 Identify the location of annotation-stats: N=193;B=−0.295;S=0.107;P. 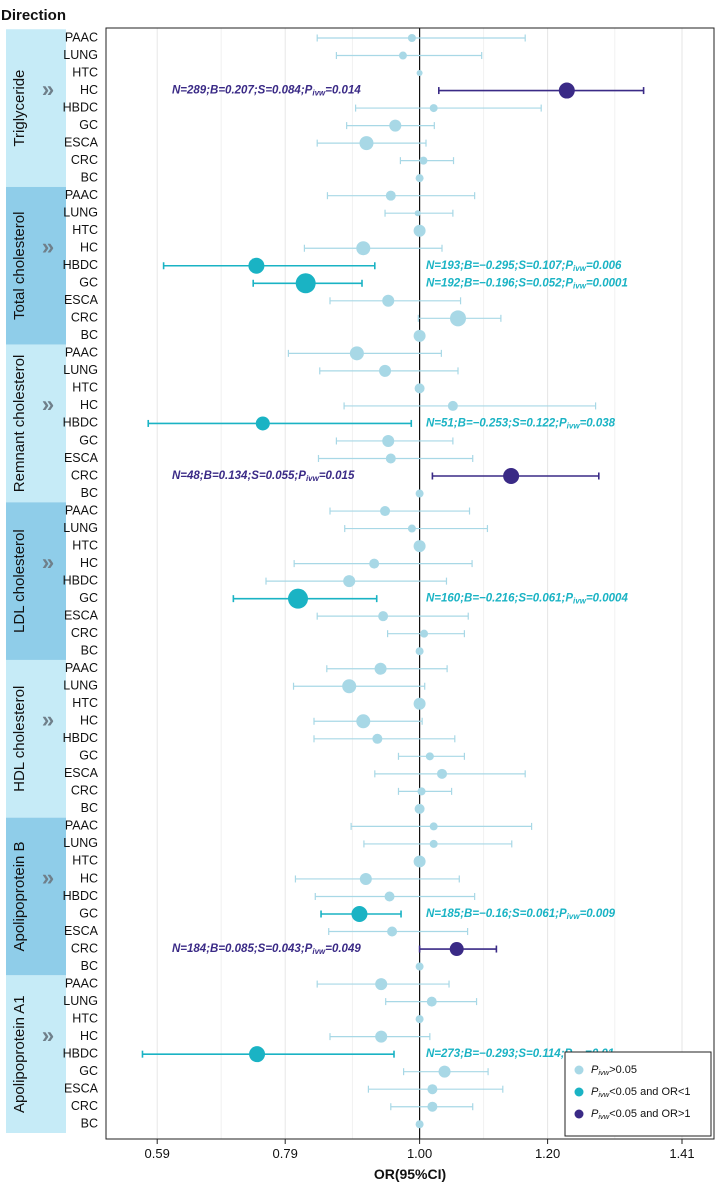
(499, 266).